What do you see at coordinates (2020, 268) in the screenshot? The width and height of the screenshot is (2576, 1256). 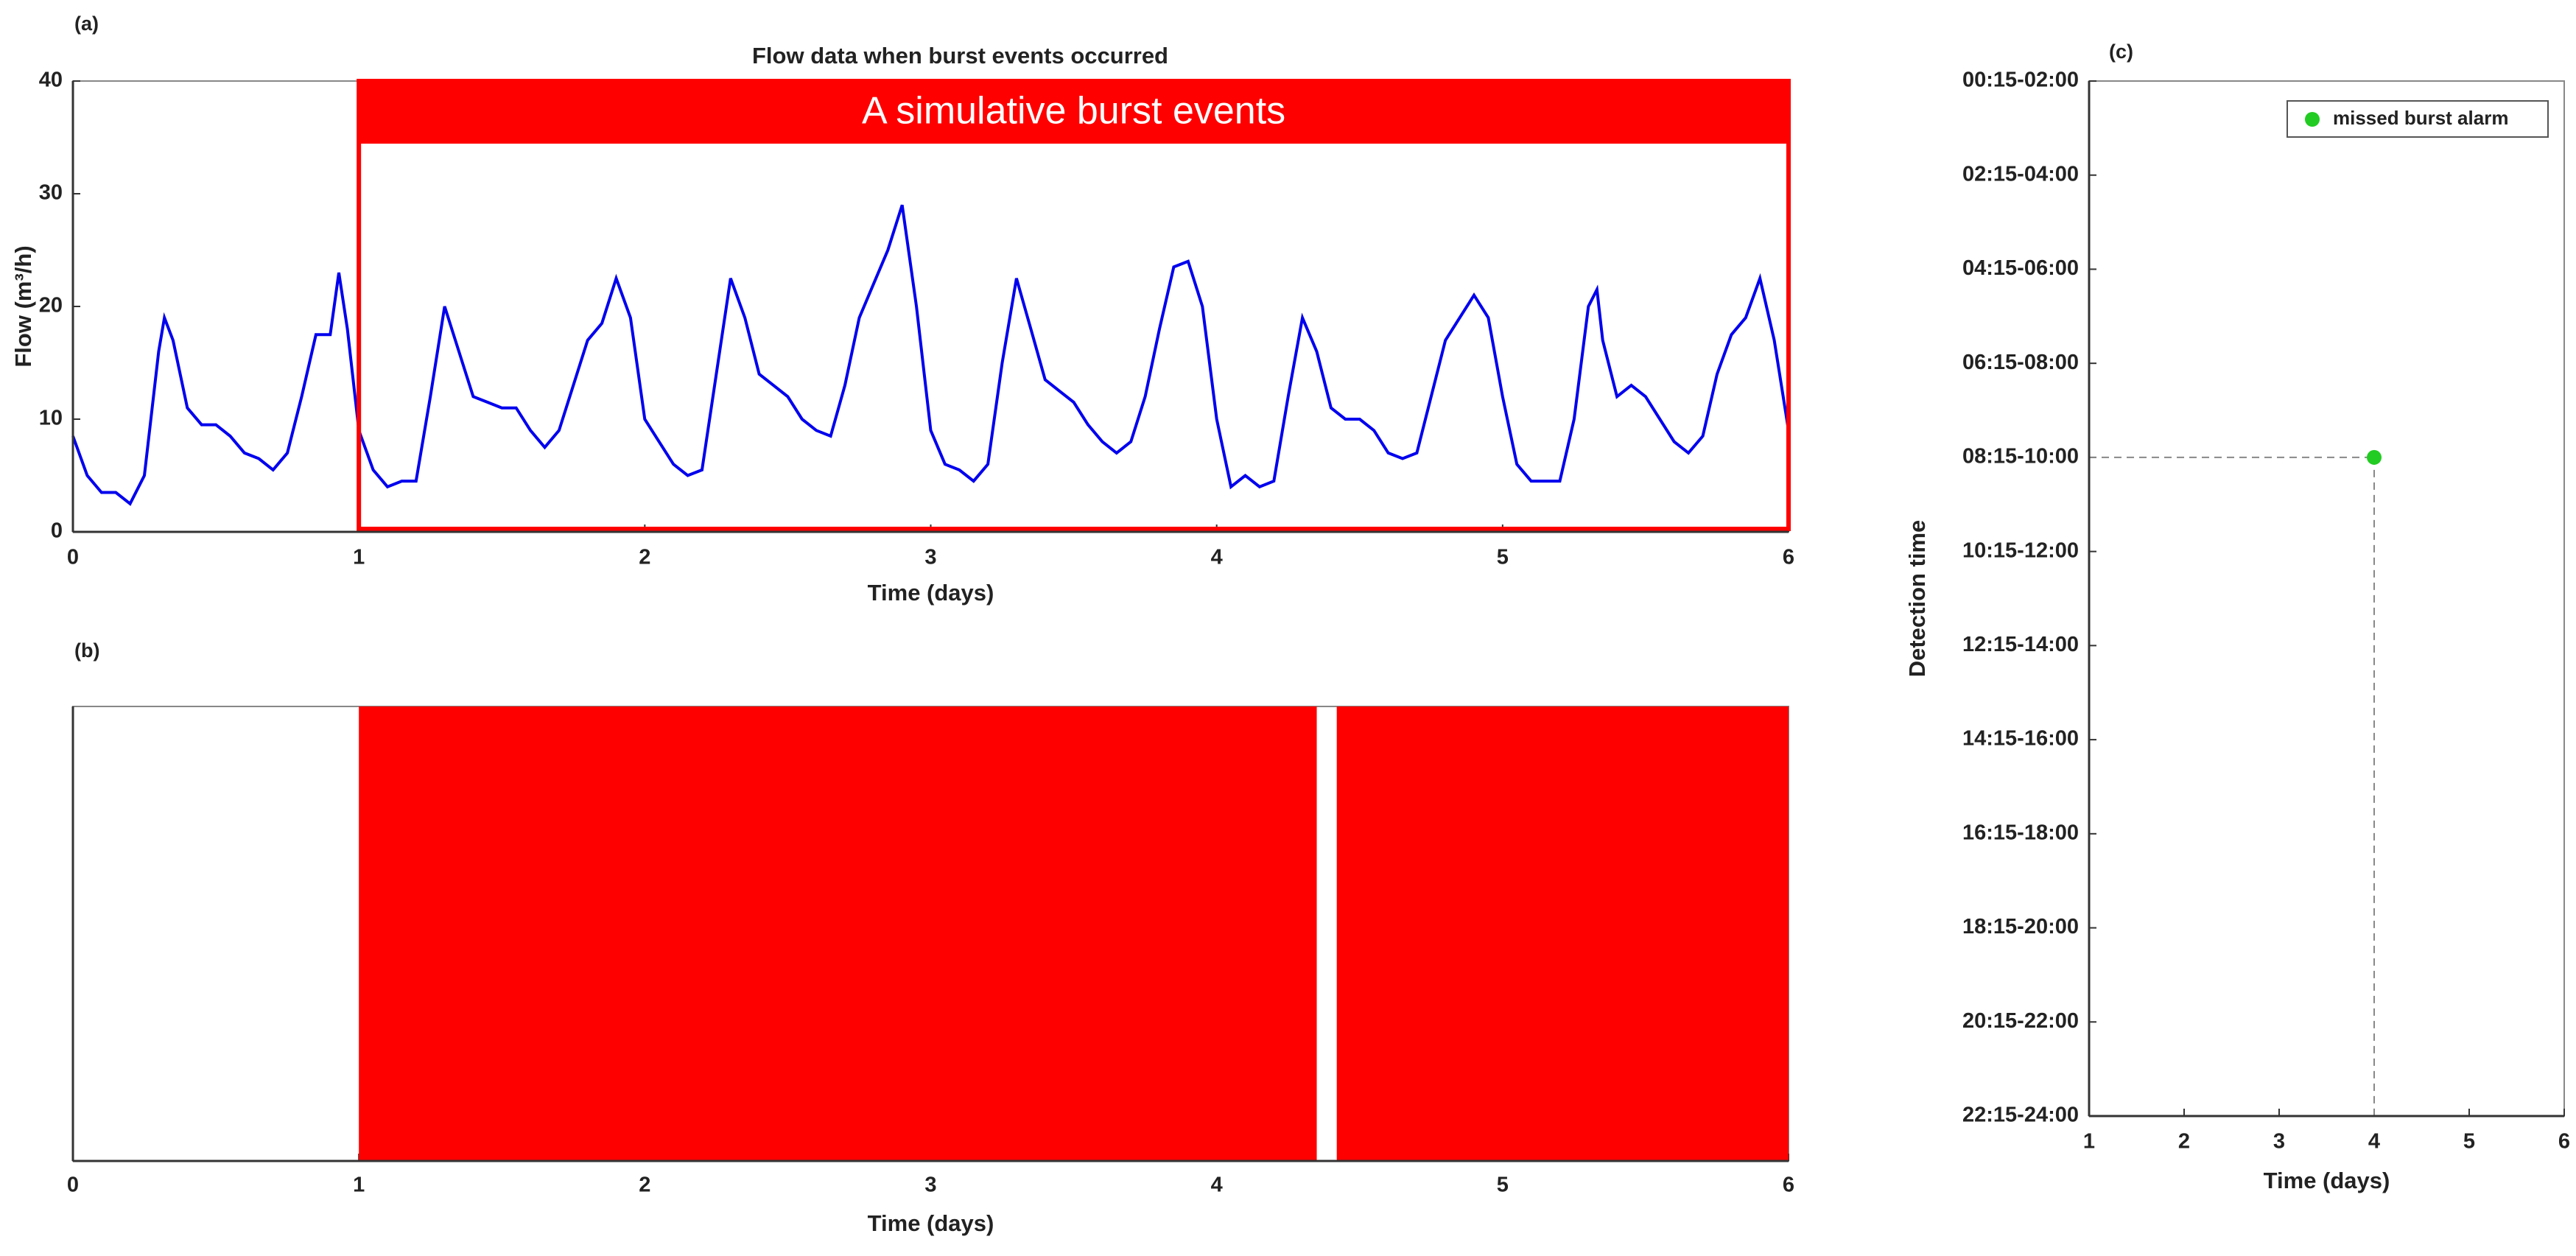 I see `y-tick-label: 04:15-06:00` at bounding box center [2020, 268].